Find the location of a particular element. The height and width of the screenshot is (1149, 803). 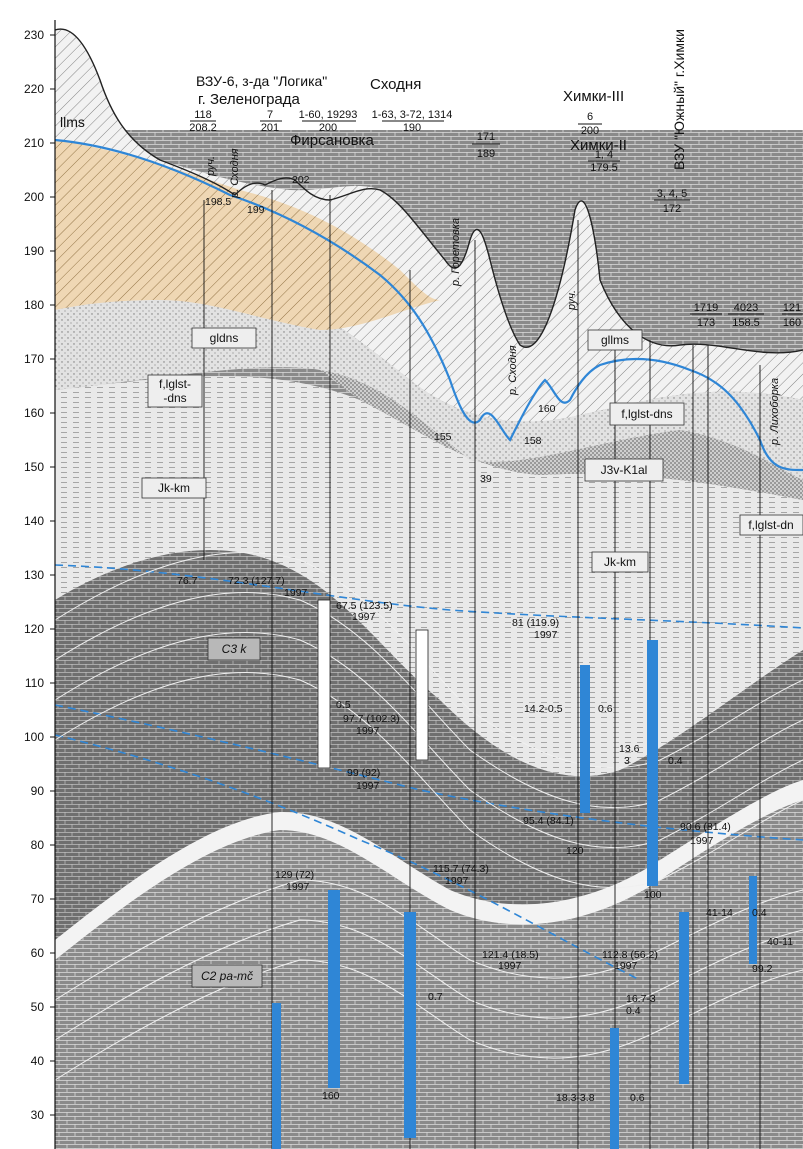

well-elevation: 158.5 is located at coordinates (746, 323).